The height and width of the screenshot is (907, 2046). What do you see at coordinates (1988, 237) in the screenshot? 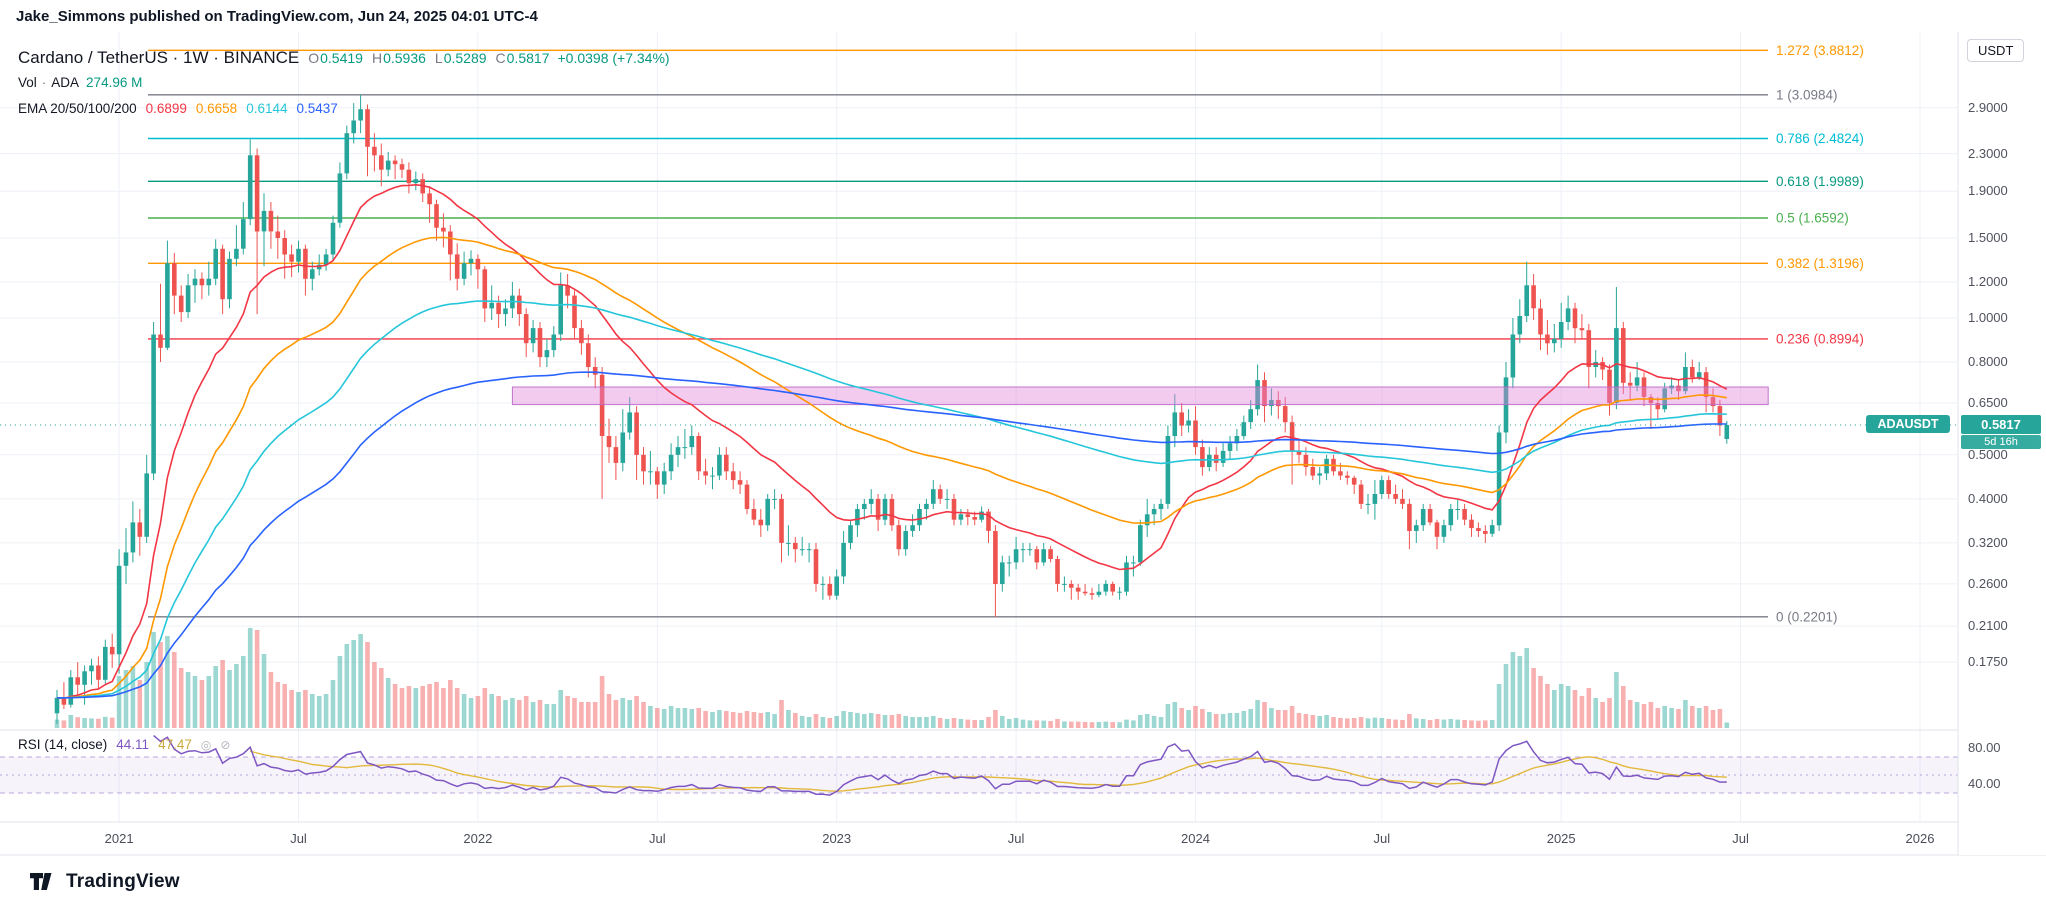
I see `price-tick-label: 1.5000` at bounding box center [1988, 237].